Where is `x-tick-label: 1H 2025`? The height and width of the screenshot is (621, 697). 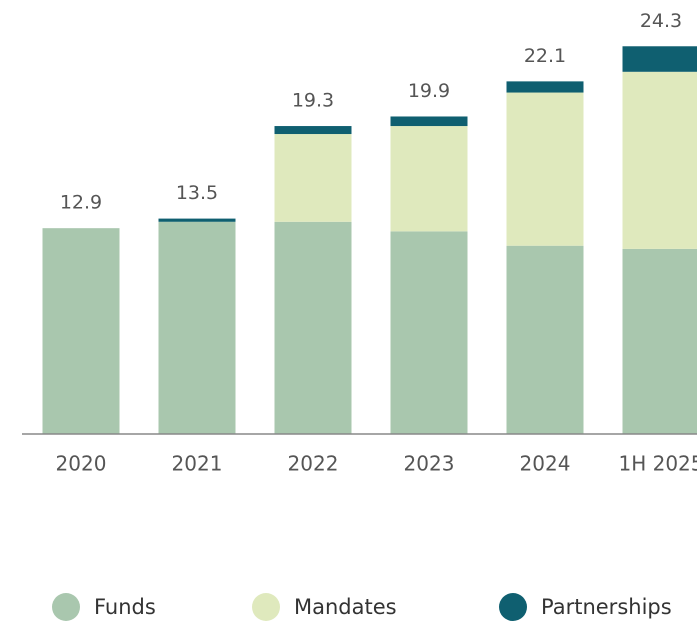 x-tick-label: 1H 2025 is located at coordinates (657, 464).